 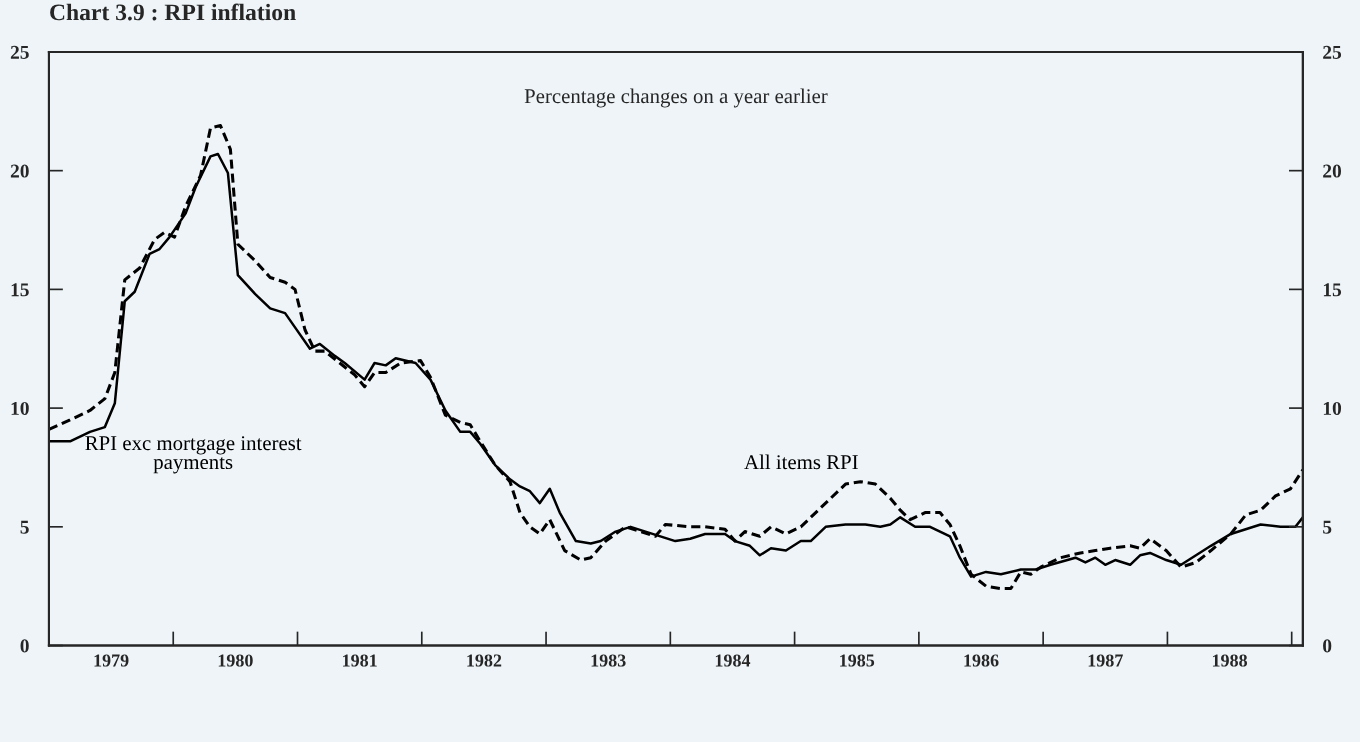 What do you see at coordinates (19, 171) in the screenshot?
I see `y-tick-label: 20` at bounding box center [19, 171].